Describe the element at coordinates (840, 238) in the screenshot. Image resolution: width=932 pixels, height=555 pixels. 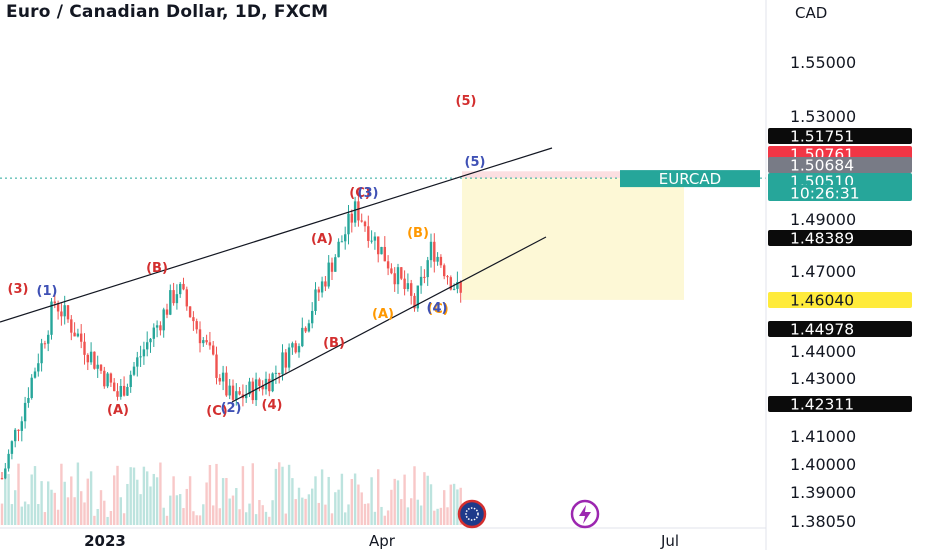
I see `price-label-box` at that location.